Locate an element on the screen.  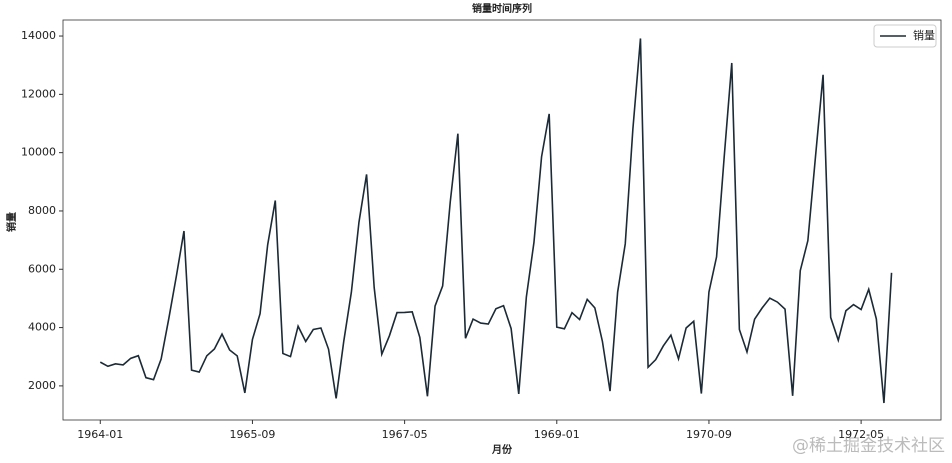
x-tick-label: 1967-05 is located at coordinates (405, 434).